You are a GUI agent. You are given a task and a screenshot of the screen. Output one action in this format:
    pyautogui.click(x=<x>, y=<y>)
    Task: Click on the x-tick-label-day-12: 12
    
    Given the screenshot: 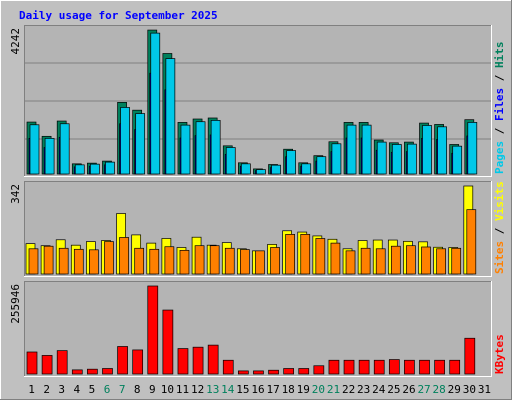 What is the action you would take?
    pyautogui.click(x=197, y=389)
    